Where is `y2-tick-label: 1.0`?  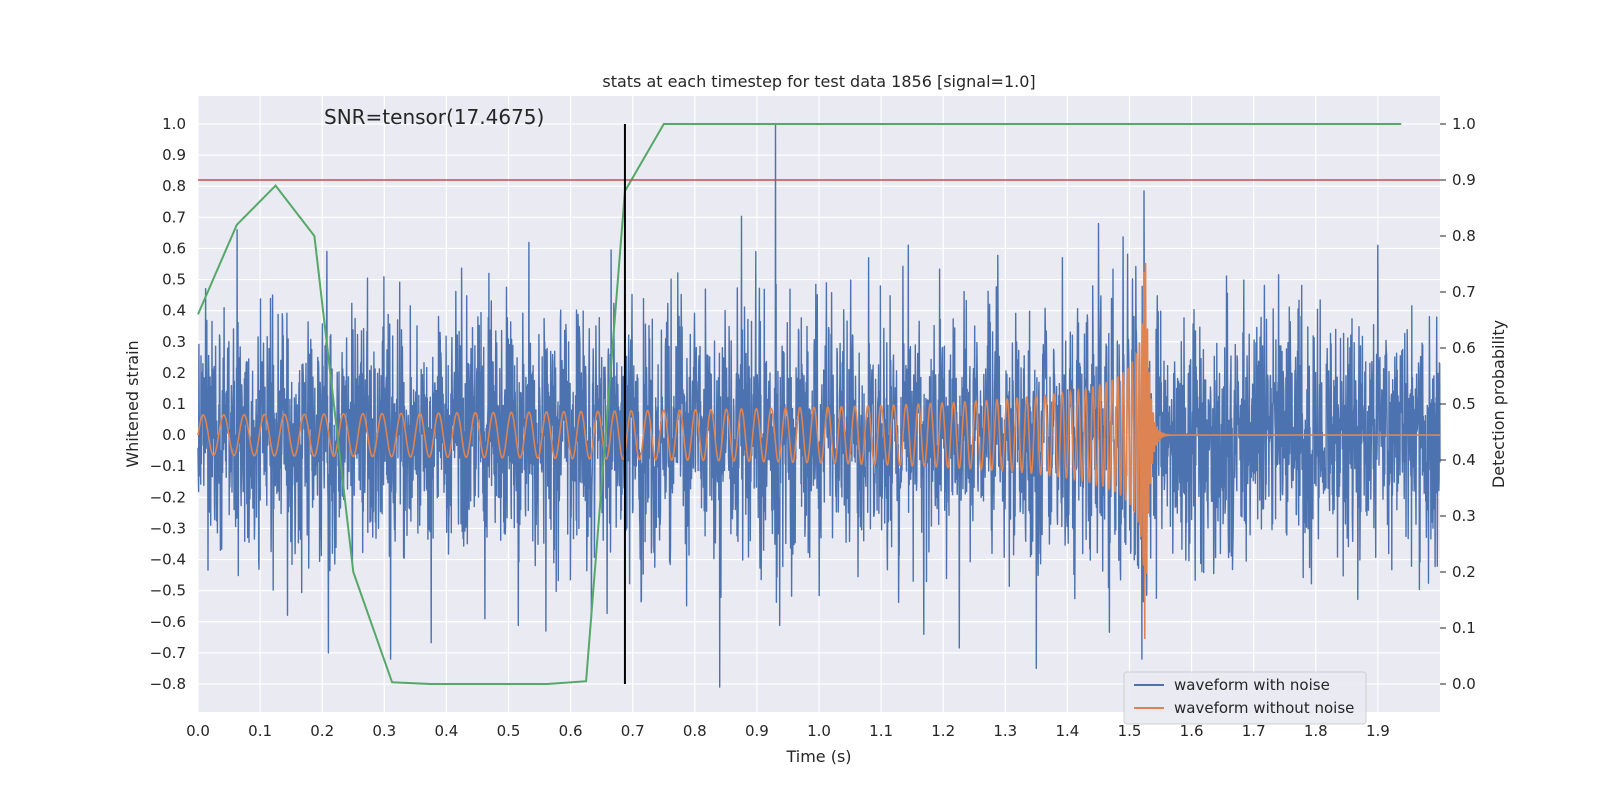
y2-tick-label: 1.0 is located at coordinates (1464, 124).